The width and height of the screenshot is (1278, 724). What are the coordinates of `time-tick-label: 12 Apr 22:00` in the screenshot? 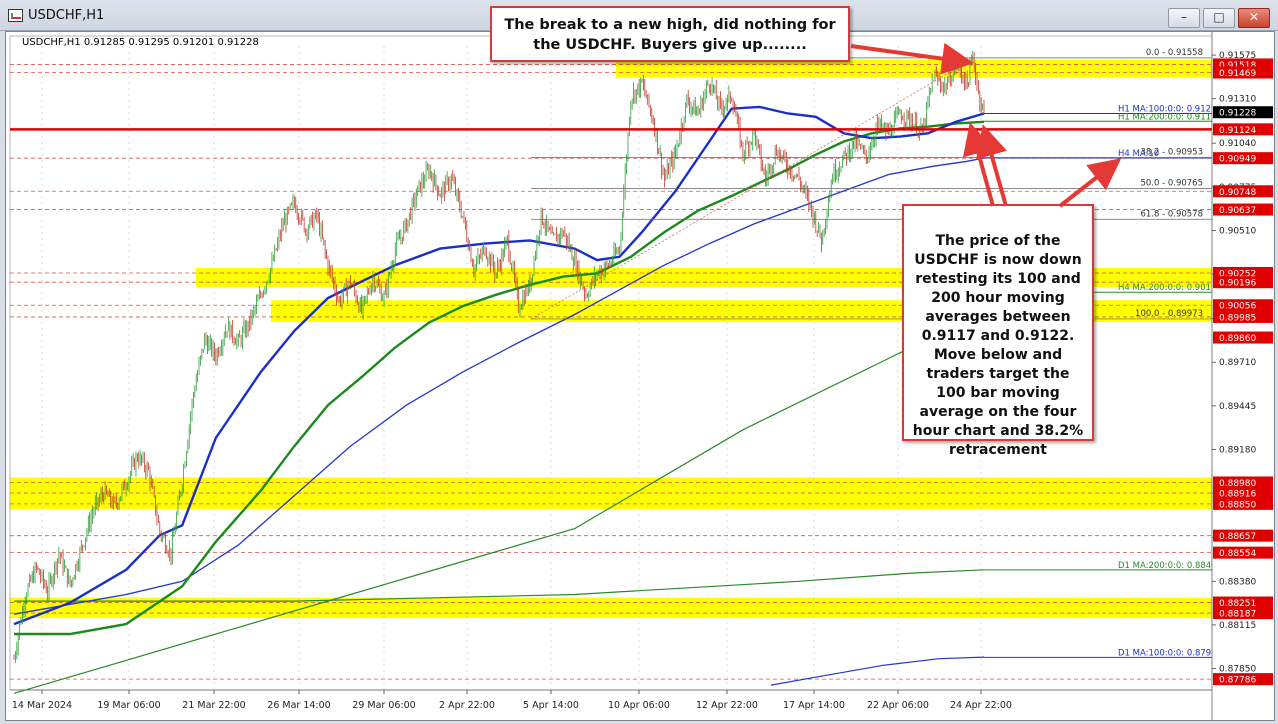 It's located at (727, 705).